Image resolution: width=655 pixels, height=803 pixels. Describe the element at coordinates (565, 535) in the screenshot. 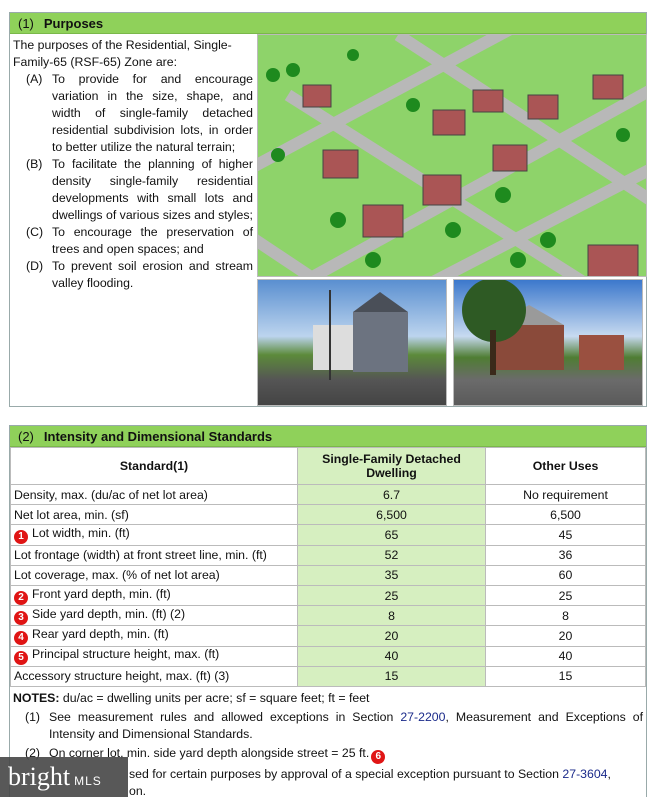

I see `other-uses-value: 45` at that location.